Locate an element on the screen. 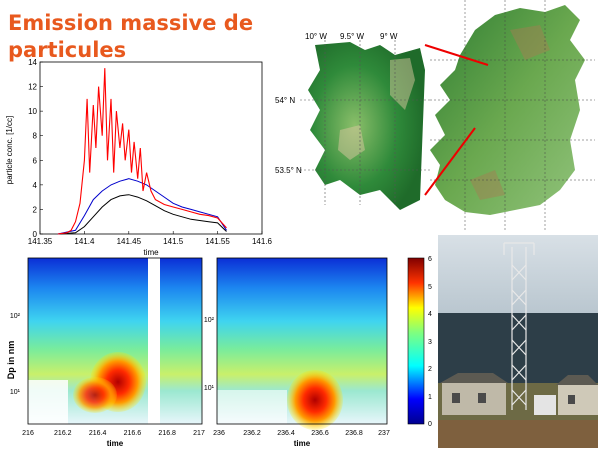 The image size is (600, 450). colorbar-tick: 2 is located at coordinates (430, 369).